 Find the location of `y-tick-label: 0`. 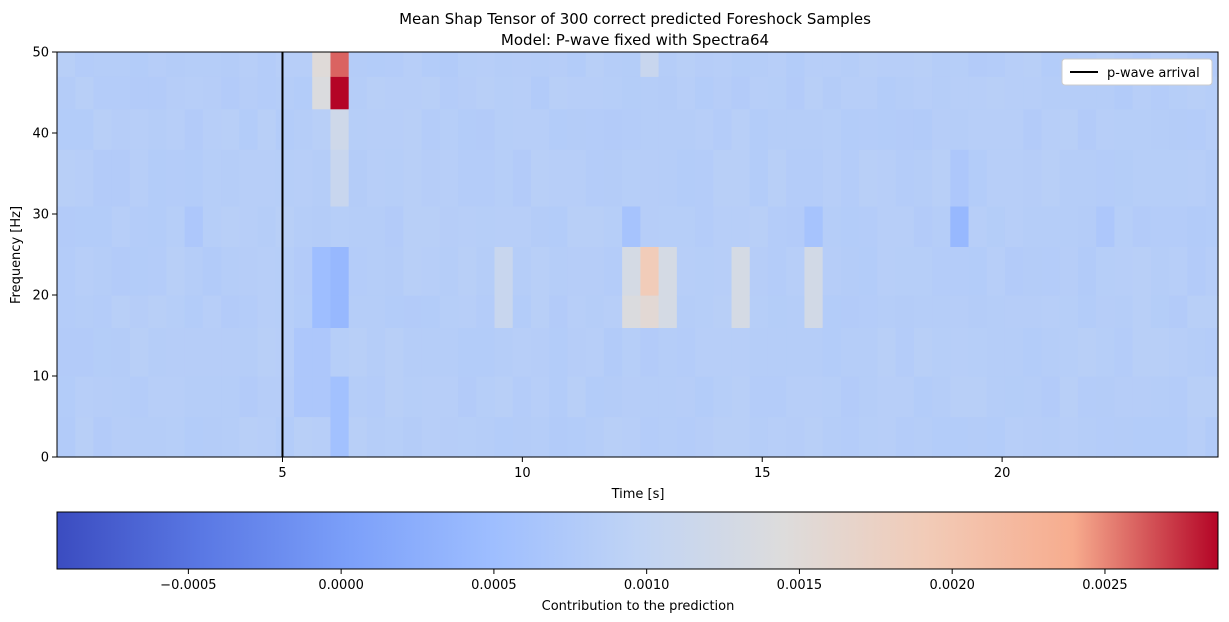

y-tick-label: 0 is located at coordinates (45, 458).